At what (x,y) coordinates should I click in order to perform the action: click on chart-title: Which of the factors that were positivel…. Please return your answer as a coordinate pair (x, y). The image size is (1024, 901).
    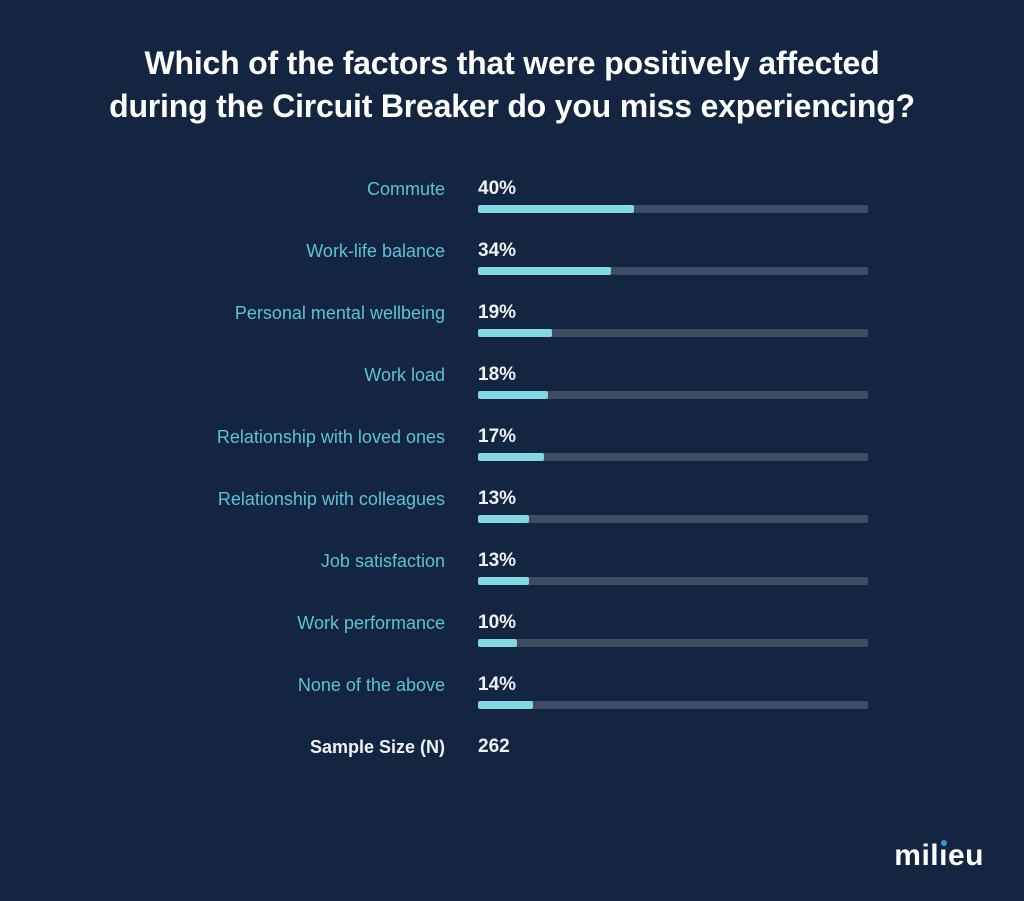
    Looking at the image, I should click on (512, 84).